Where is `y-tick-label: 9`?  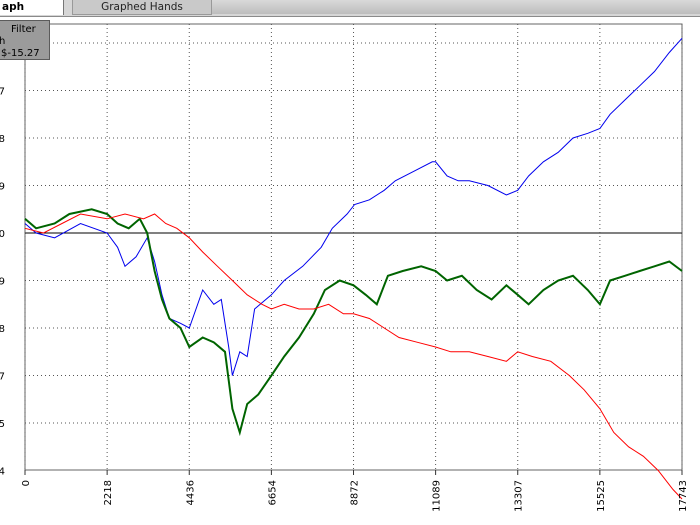
y-tick-label: 9 is located at coordinates (2, 187).